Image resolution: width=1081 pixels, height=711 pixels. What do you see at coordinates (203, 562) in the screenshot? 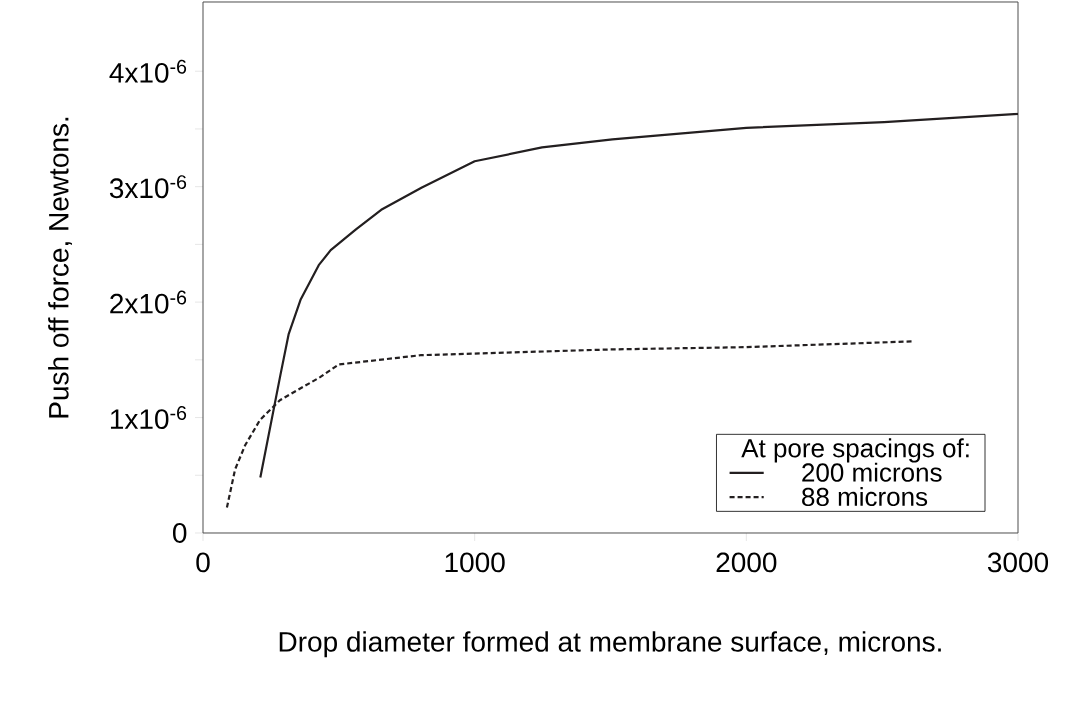
I see `x-tick-label: 0` at bounding box center [203, 562].